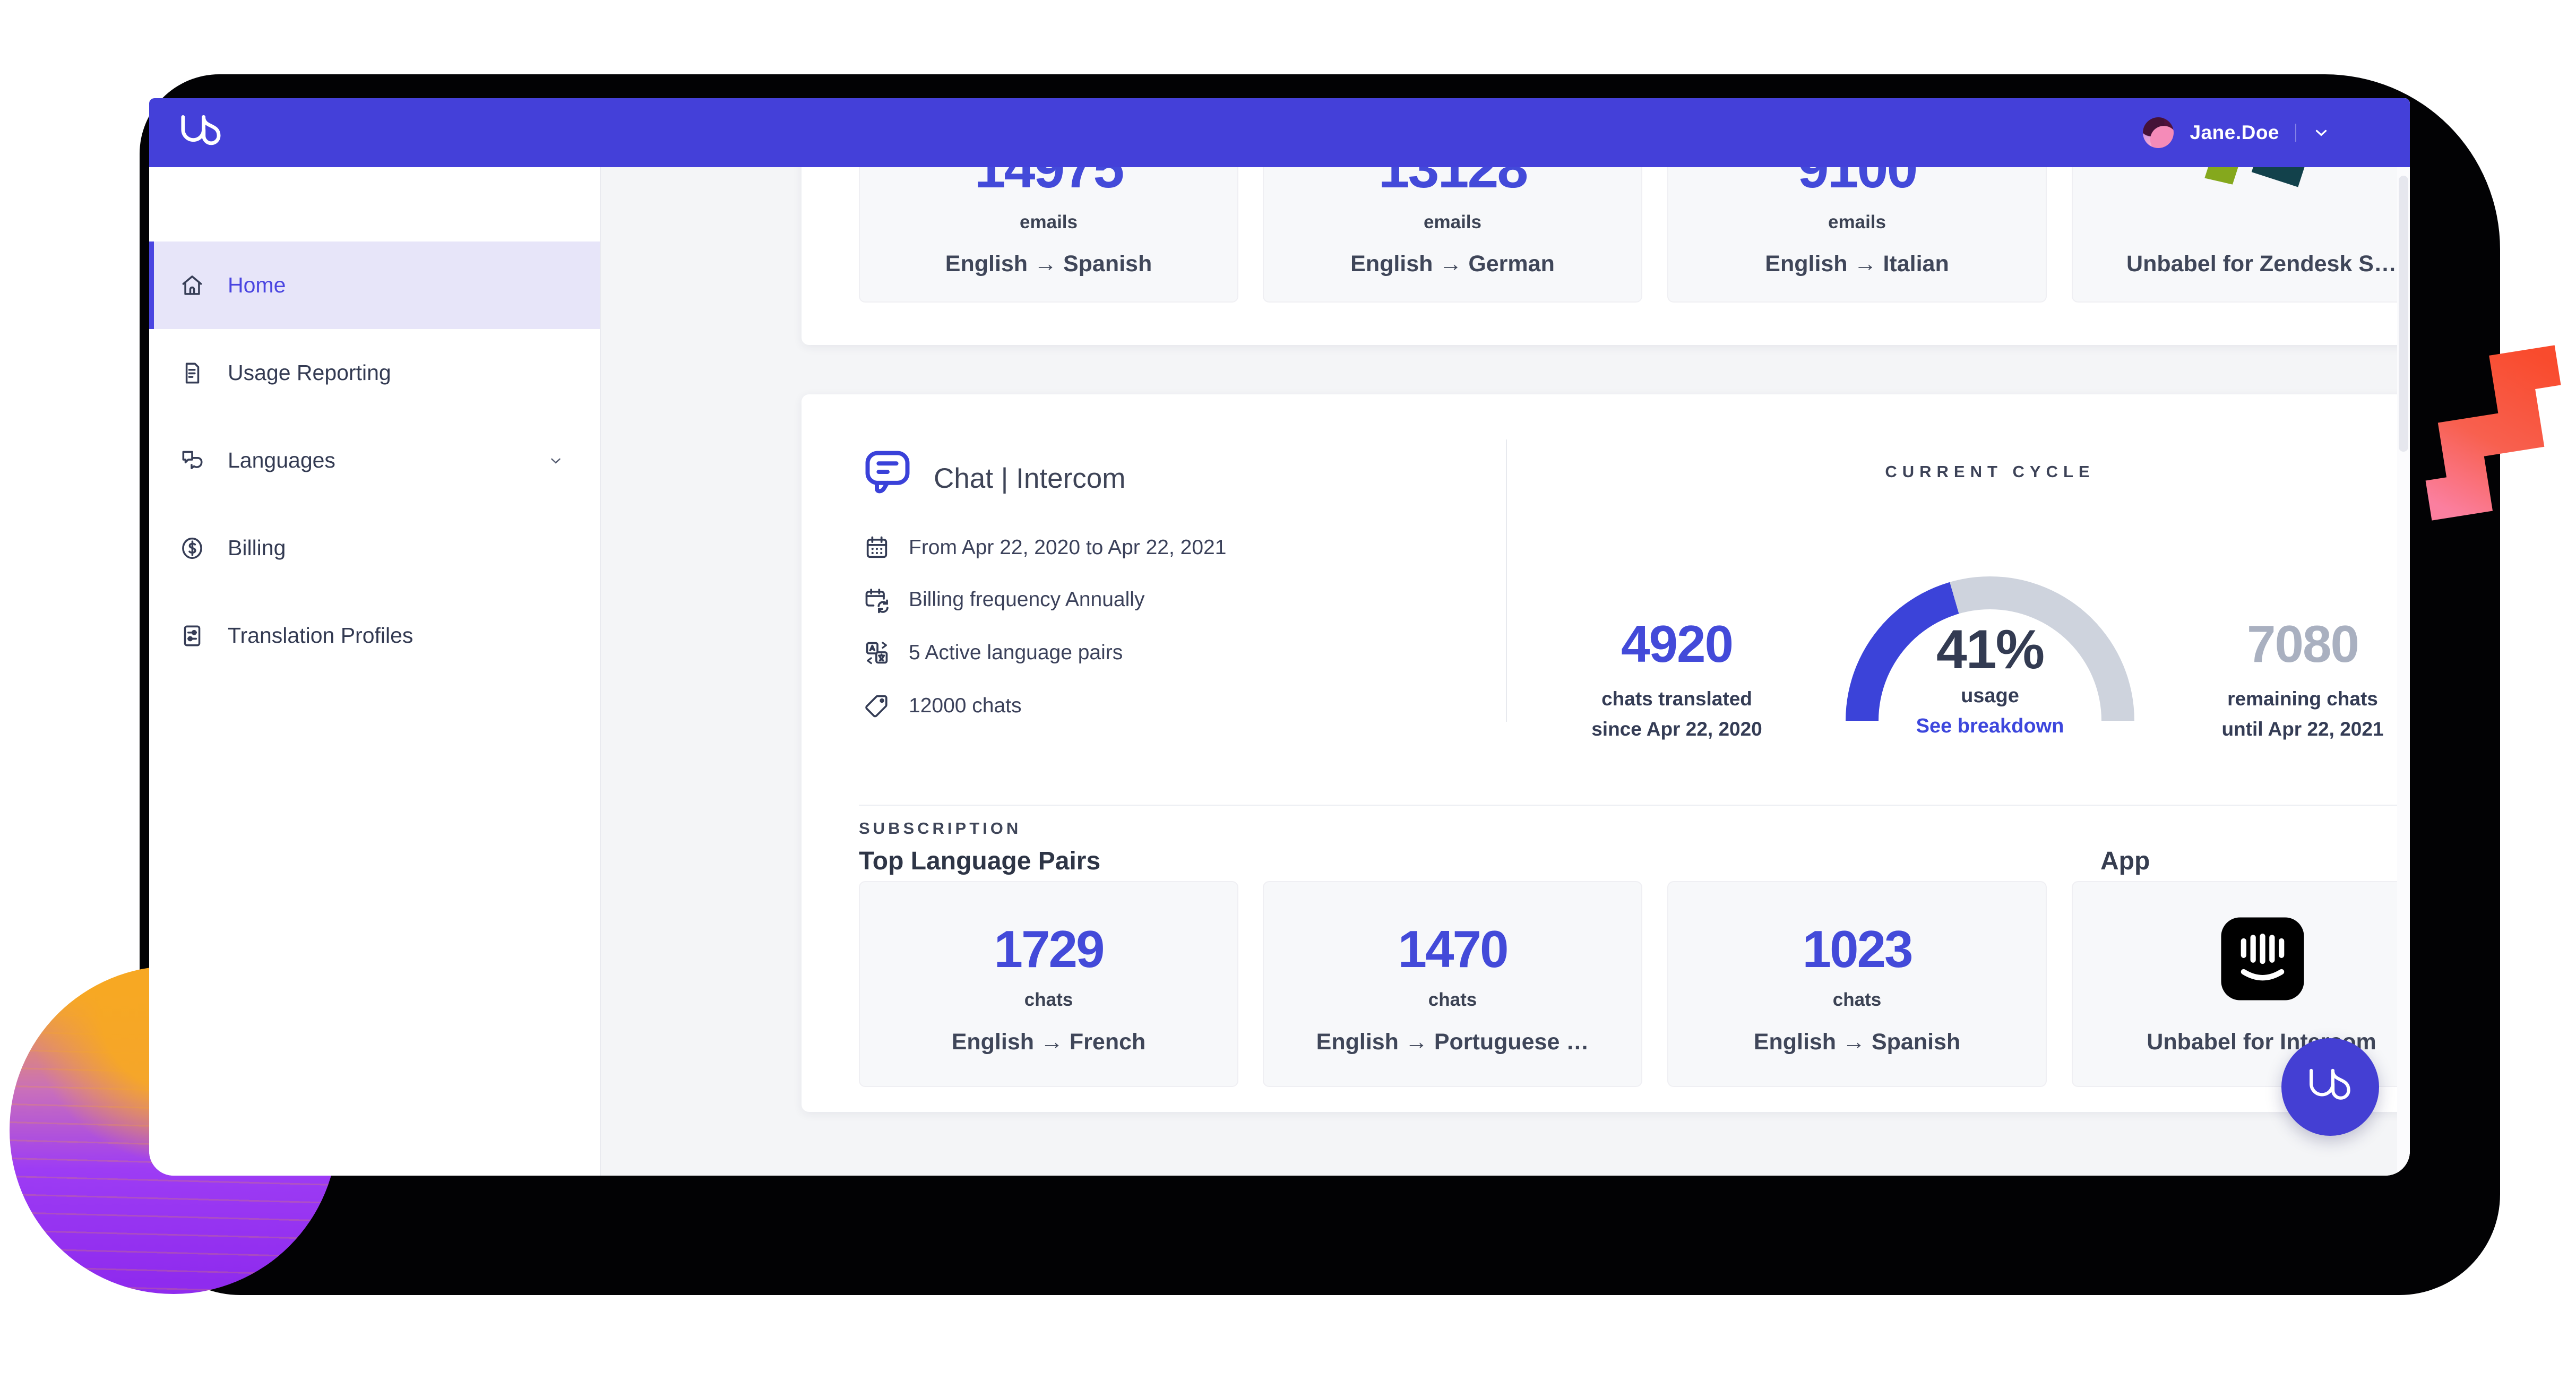 This screenshot has width=2576, height=1389. Describe the element at coordinates (310, 373) in the screenshot. I see `sidebar-item-label: Usage Reporting` at that location.